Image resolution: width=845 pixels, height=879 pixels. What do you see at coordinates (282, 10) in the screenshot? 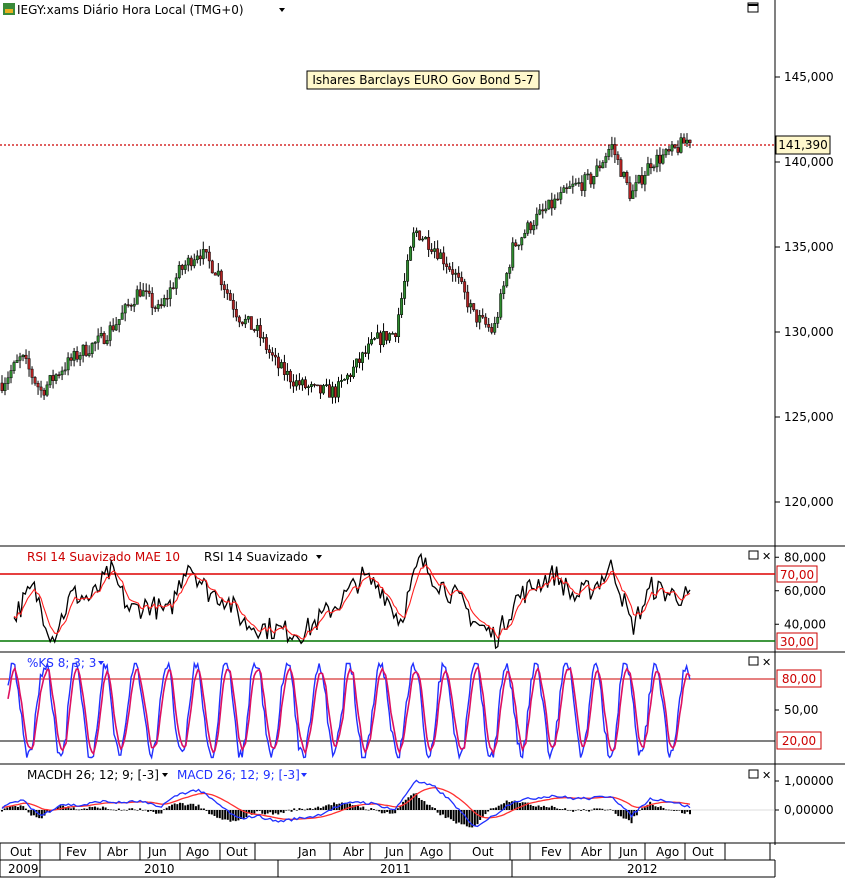
I see `instrument-dropdown-icon` at bounding box center [282, 10].